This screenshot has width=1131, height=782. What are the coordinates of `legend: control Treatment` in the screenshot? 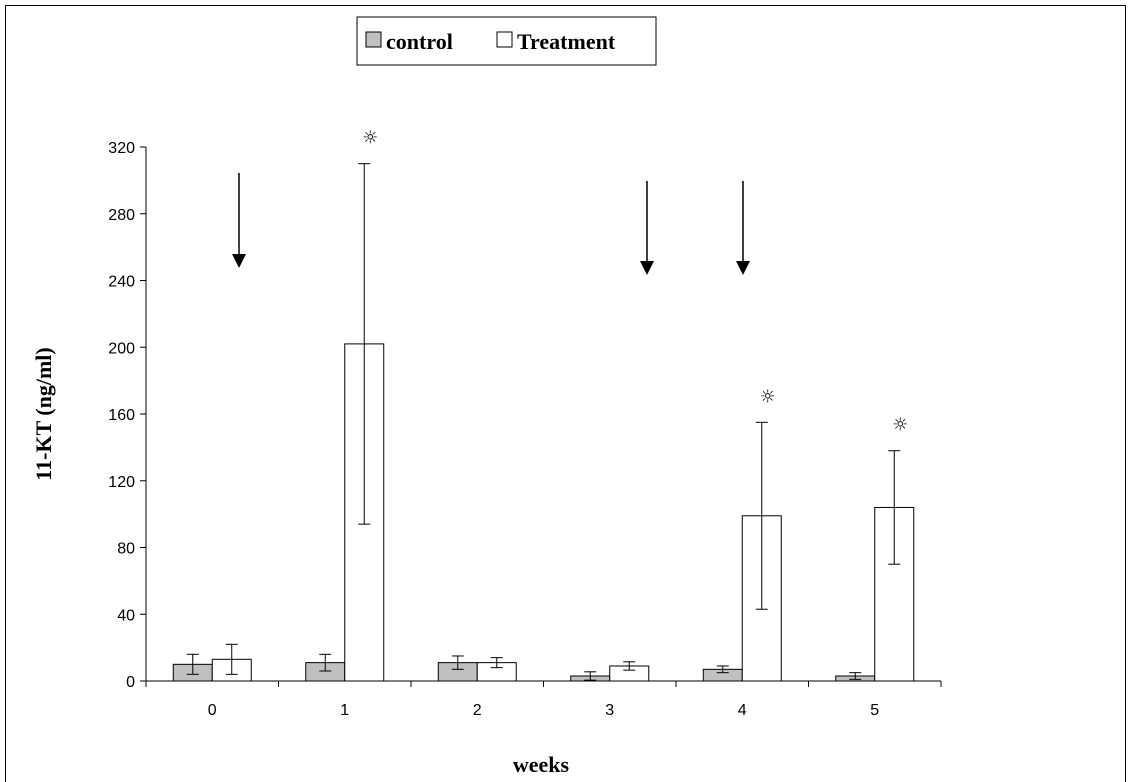 It's located at (506, 41).